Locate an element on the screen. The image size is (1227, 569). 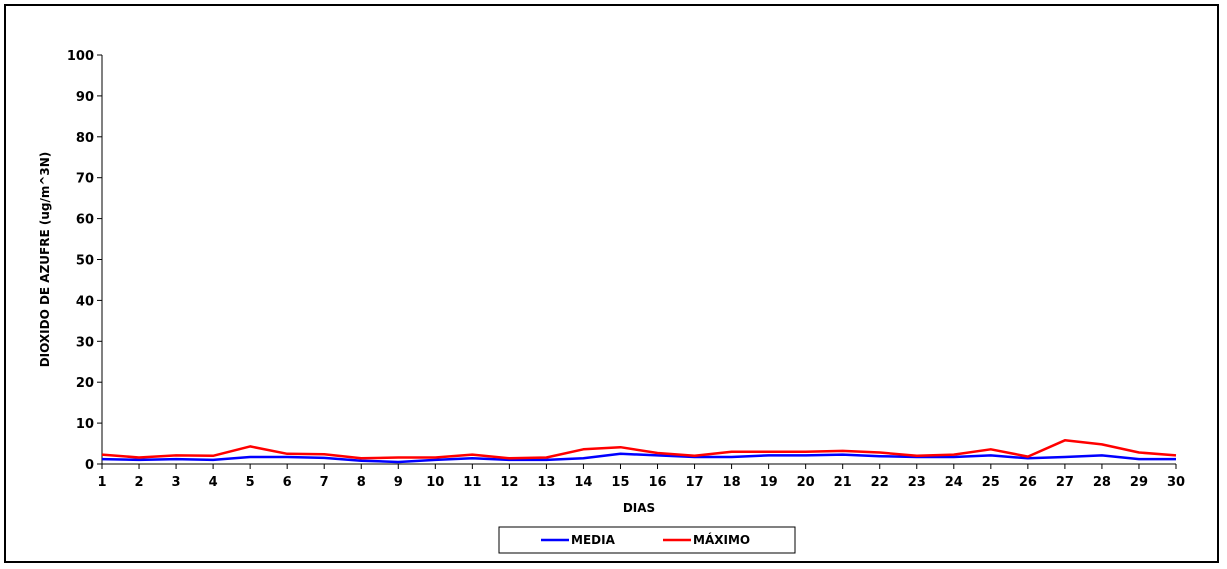
x-tick-label: 20 is located at coordinates (806, 482).